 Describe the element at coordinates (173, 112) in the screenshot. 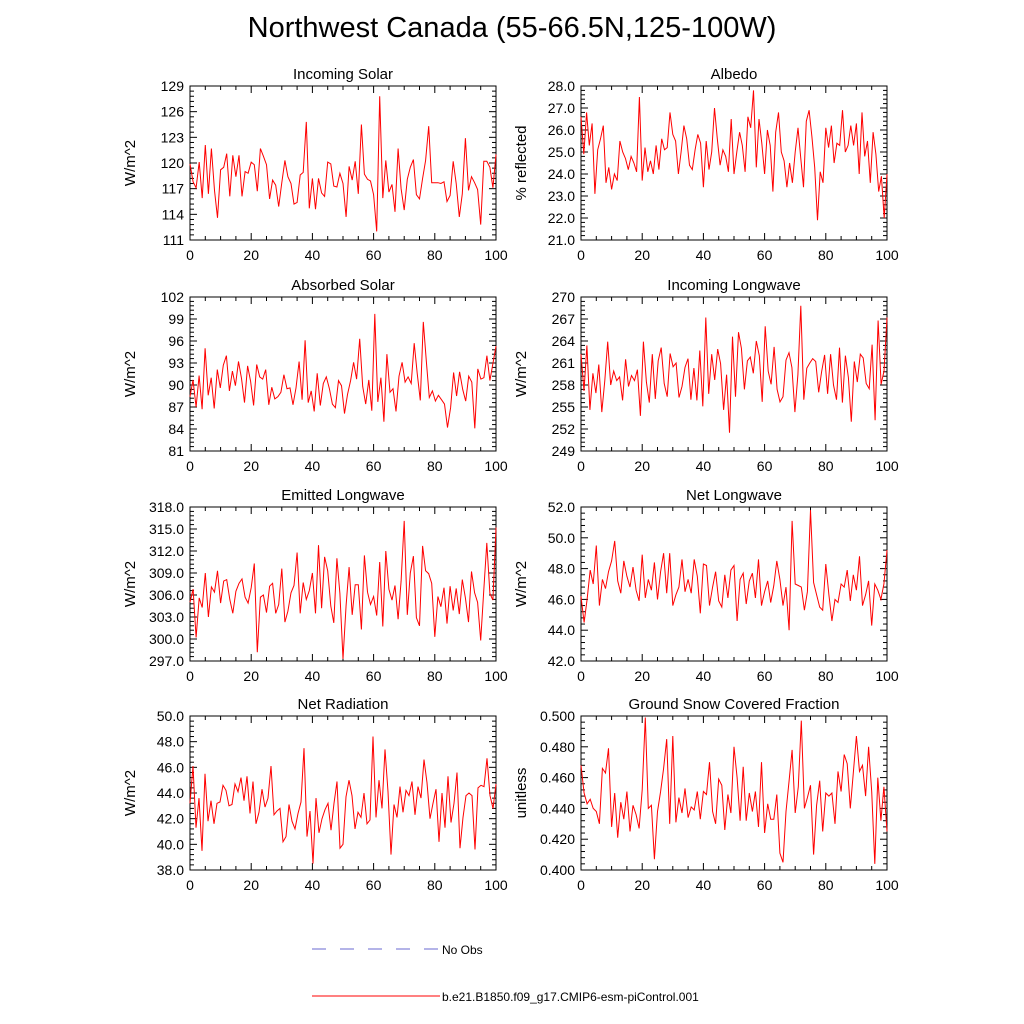

I see `y-tick-label: 126` at that location.